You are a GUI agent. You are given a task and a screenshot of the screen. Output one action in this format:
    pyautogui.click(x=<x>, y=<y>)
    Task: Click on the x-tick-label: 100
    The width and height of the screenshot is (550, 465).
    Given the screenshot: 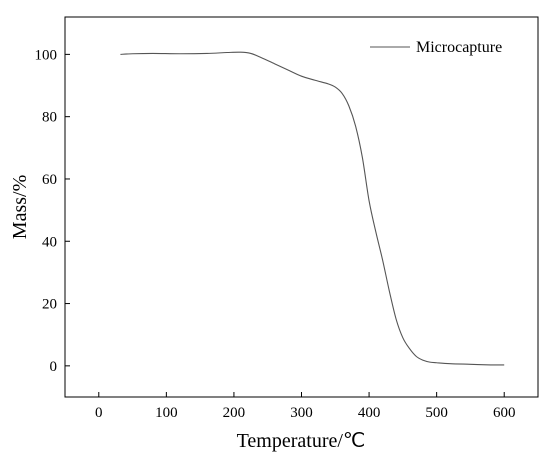 What is the action you would take?
    pyautogui.click(x=166, y=413)
    